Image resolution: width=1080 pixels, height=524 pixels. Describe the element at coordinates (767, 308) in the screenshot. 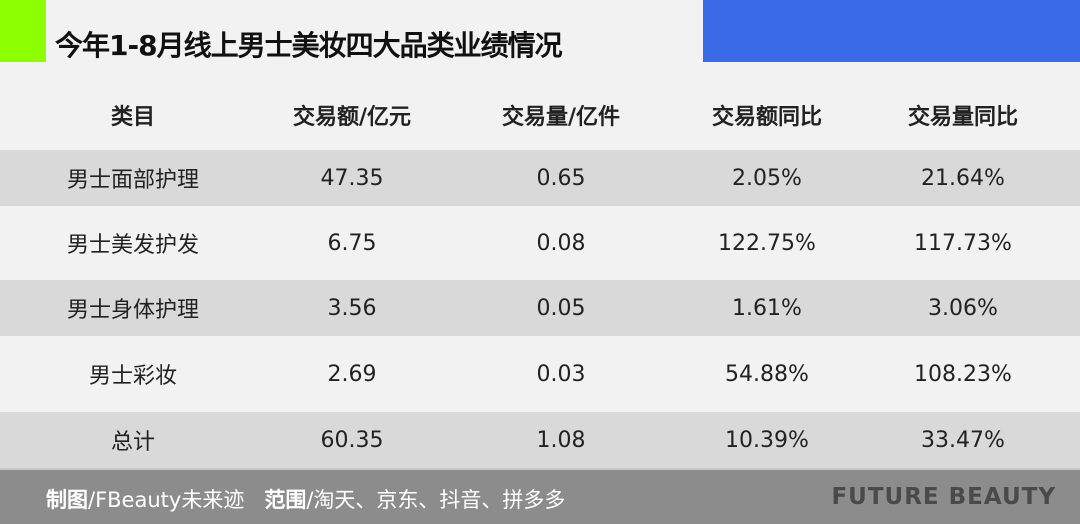

I see `table-cell: 1.61%` at that location.